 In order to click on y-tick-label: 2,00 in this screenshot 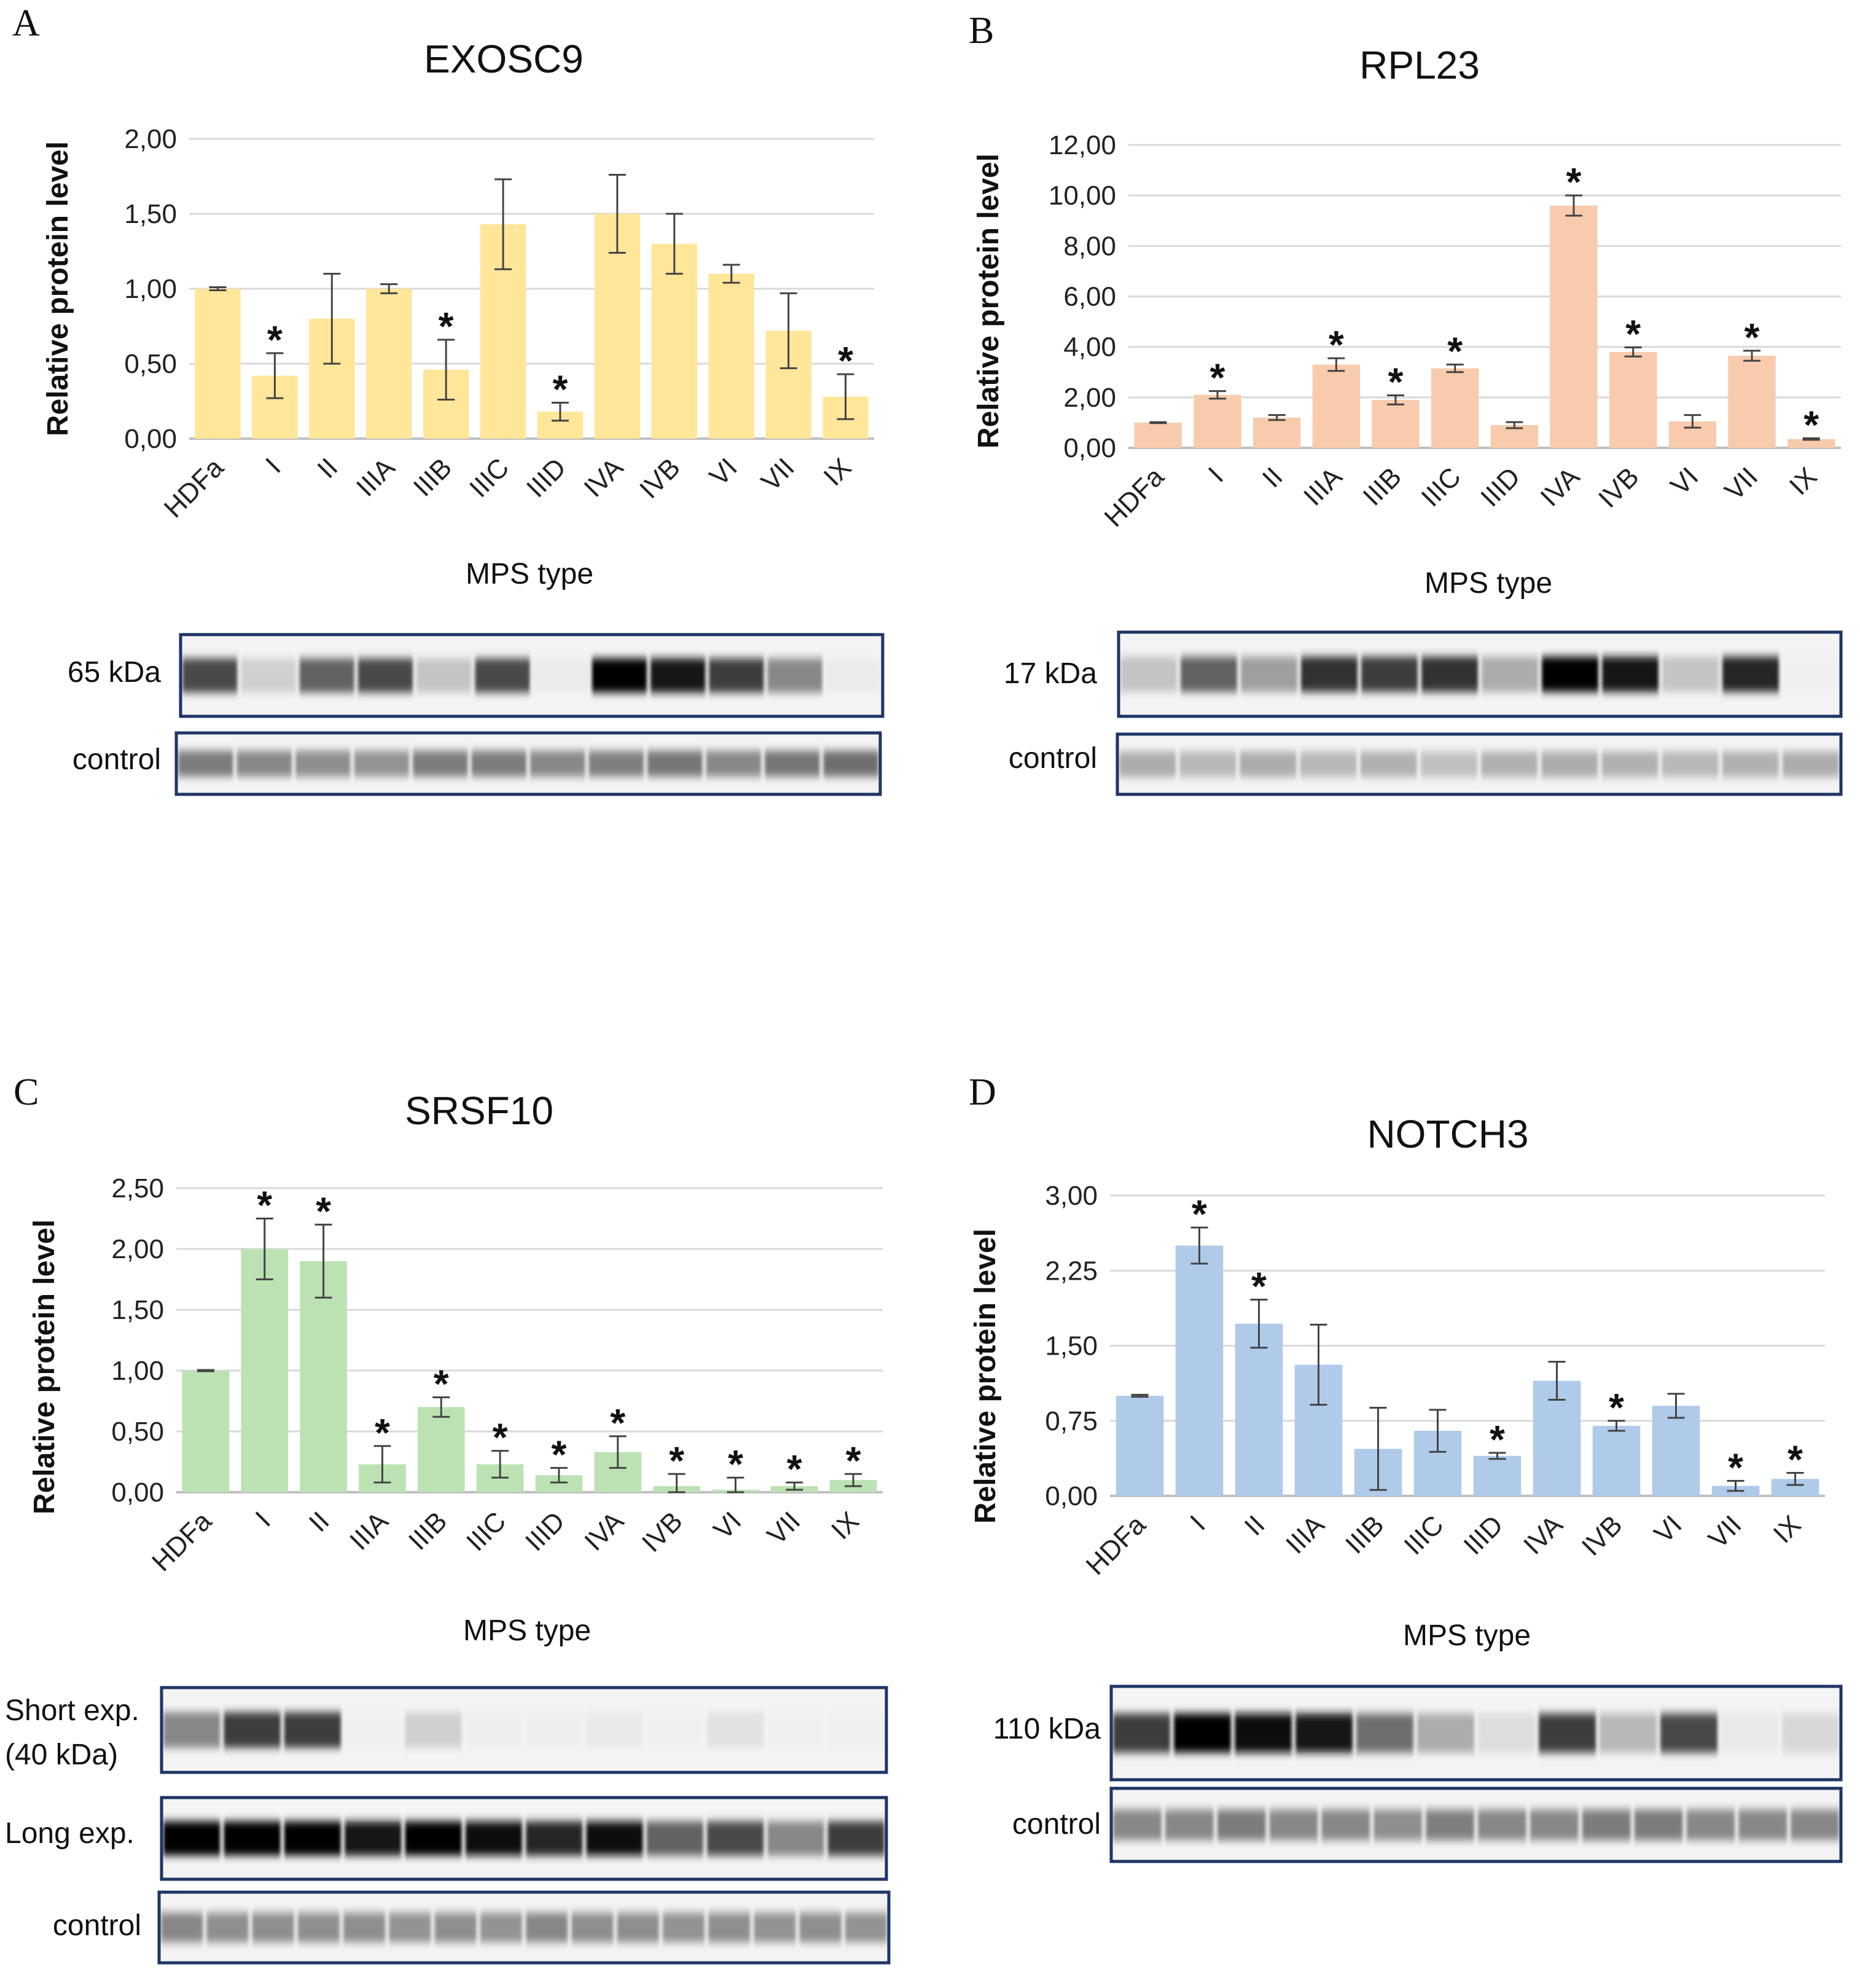, I will do `click(137, 1249)`.